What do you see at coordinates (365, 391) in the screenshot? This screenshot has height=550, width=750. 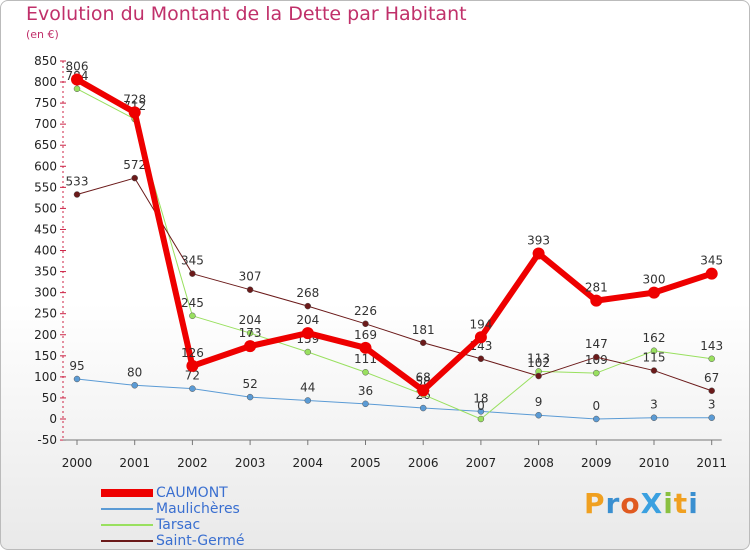 I see `data-label-maulicheres: 36` at bounding box center [365, 391].